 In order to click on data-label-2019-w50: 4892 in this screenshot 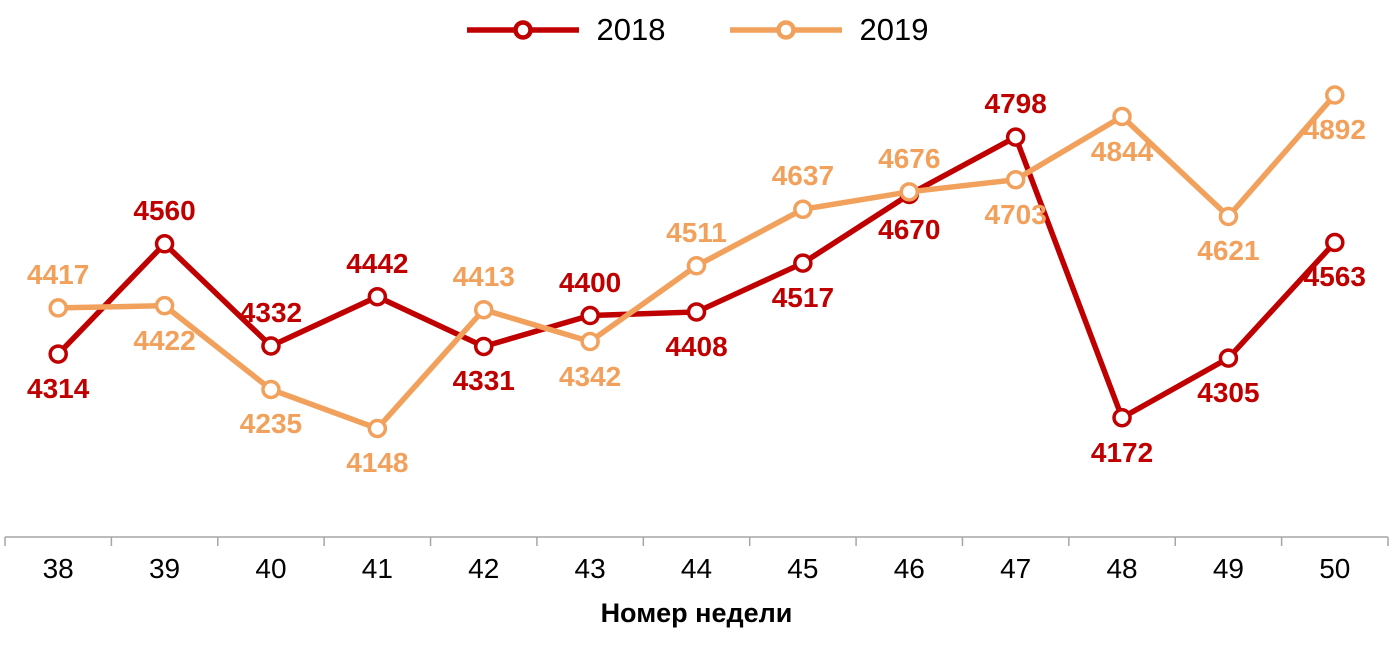, I will do `click(1334, 129)`.